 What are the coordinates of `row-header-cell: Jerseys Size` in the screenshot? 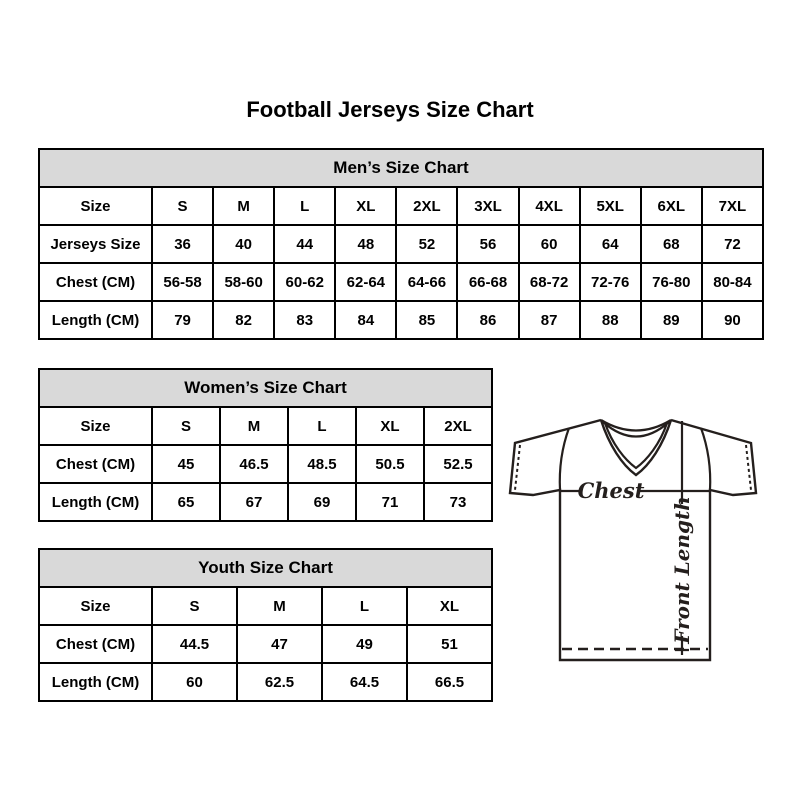 It's located at (95, 244).